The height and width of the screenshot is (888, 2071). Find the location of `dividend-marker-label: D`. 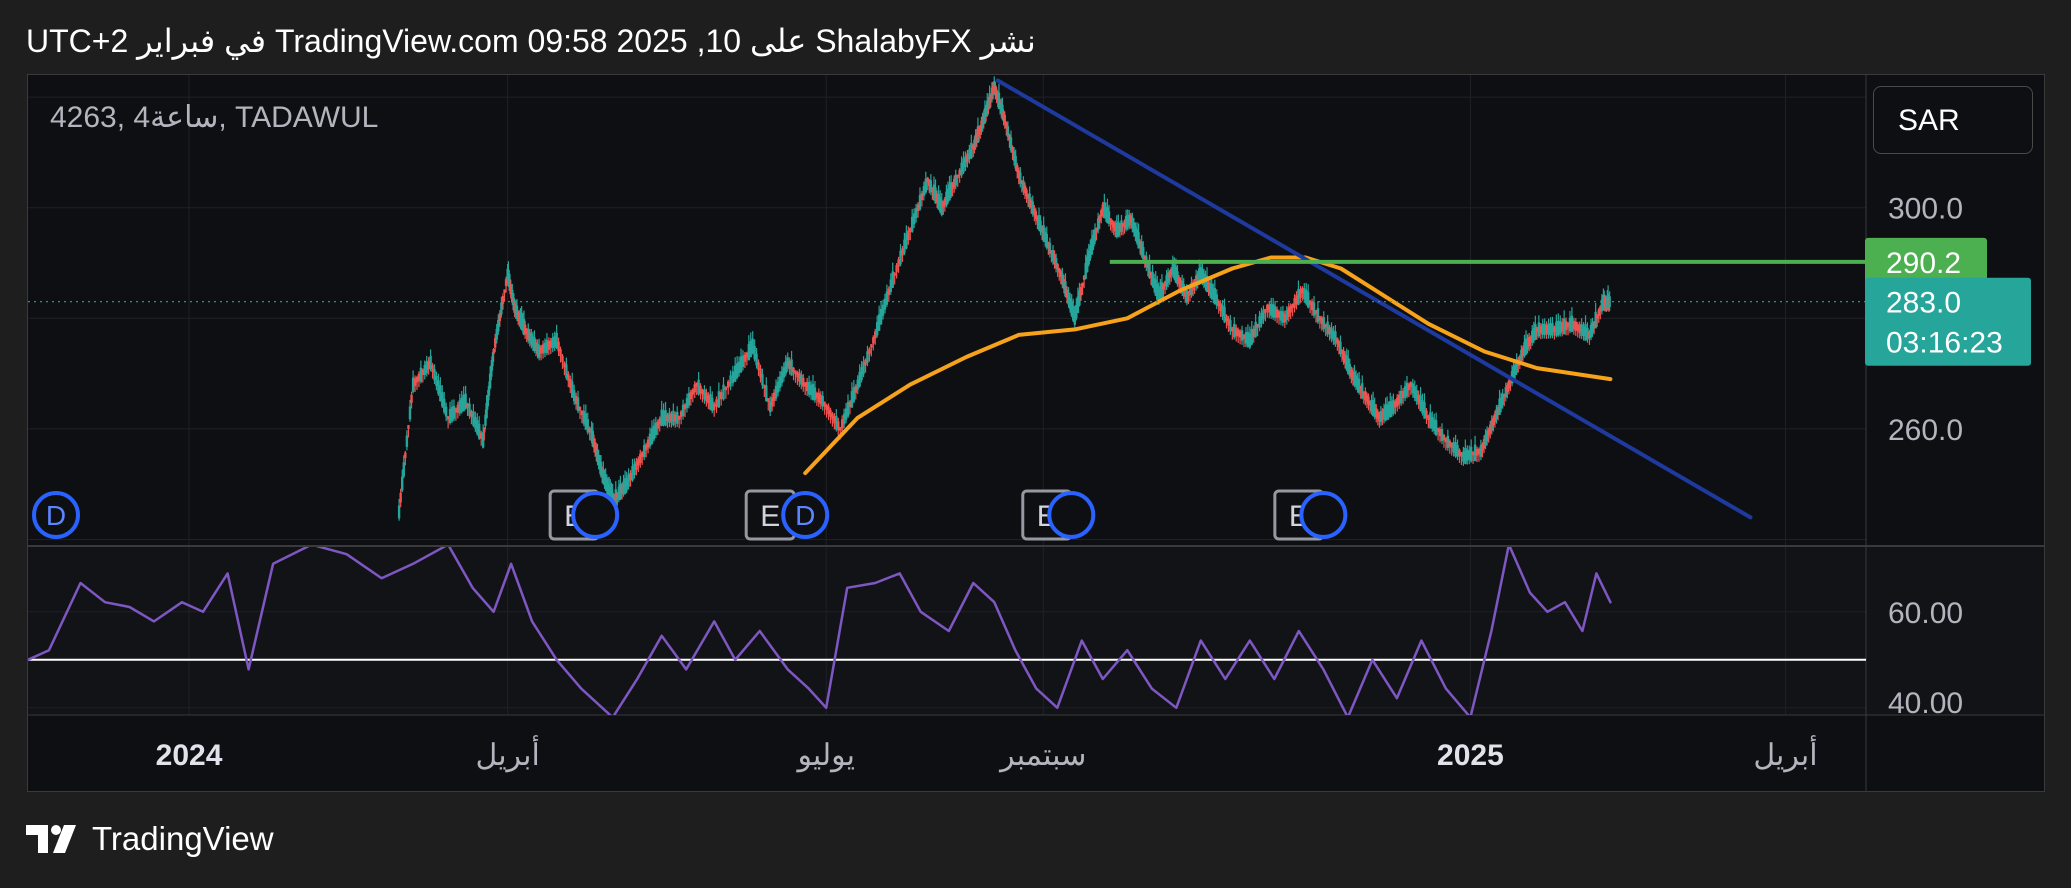

dividend-marker-label: D is located at coordinates (56, 515).